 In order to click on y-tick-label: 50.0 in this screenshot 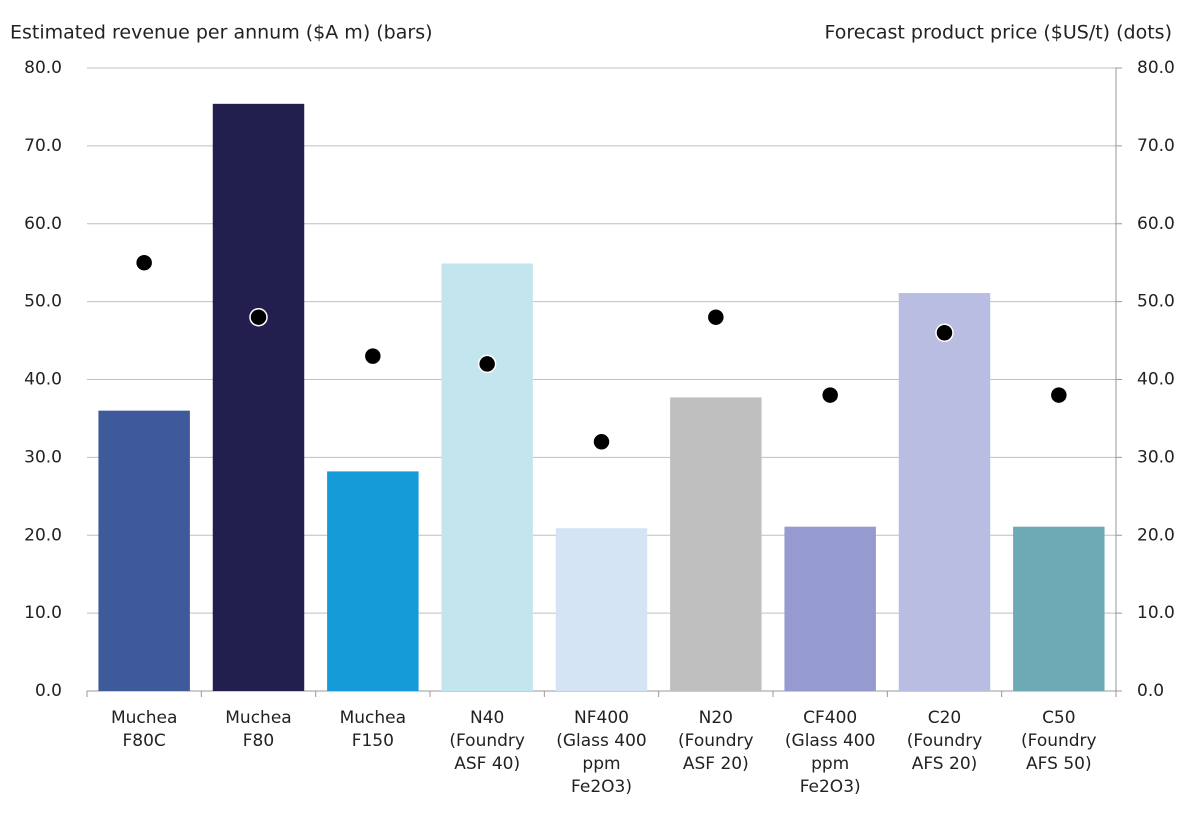, I will do `click(43, 302)`.